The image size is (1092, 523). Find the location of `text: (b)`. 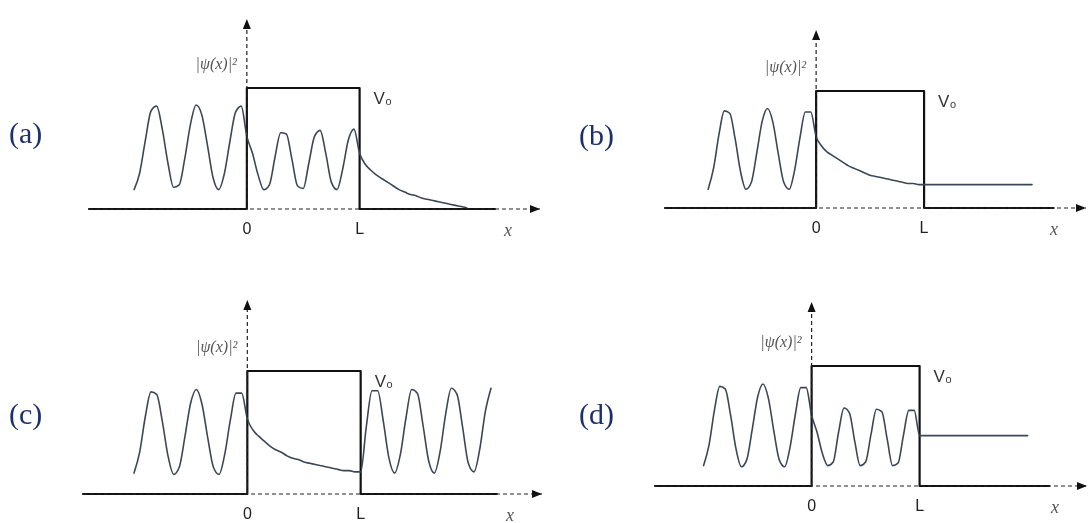

text: (b) is located at coordinates (596, 134).